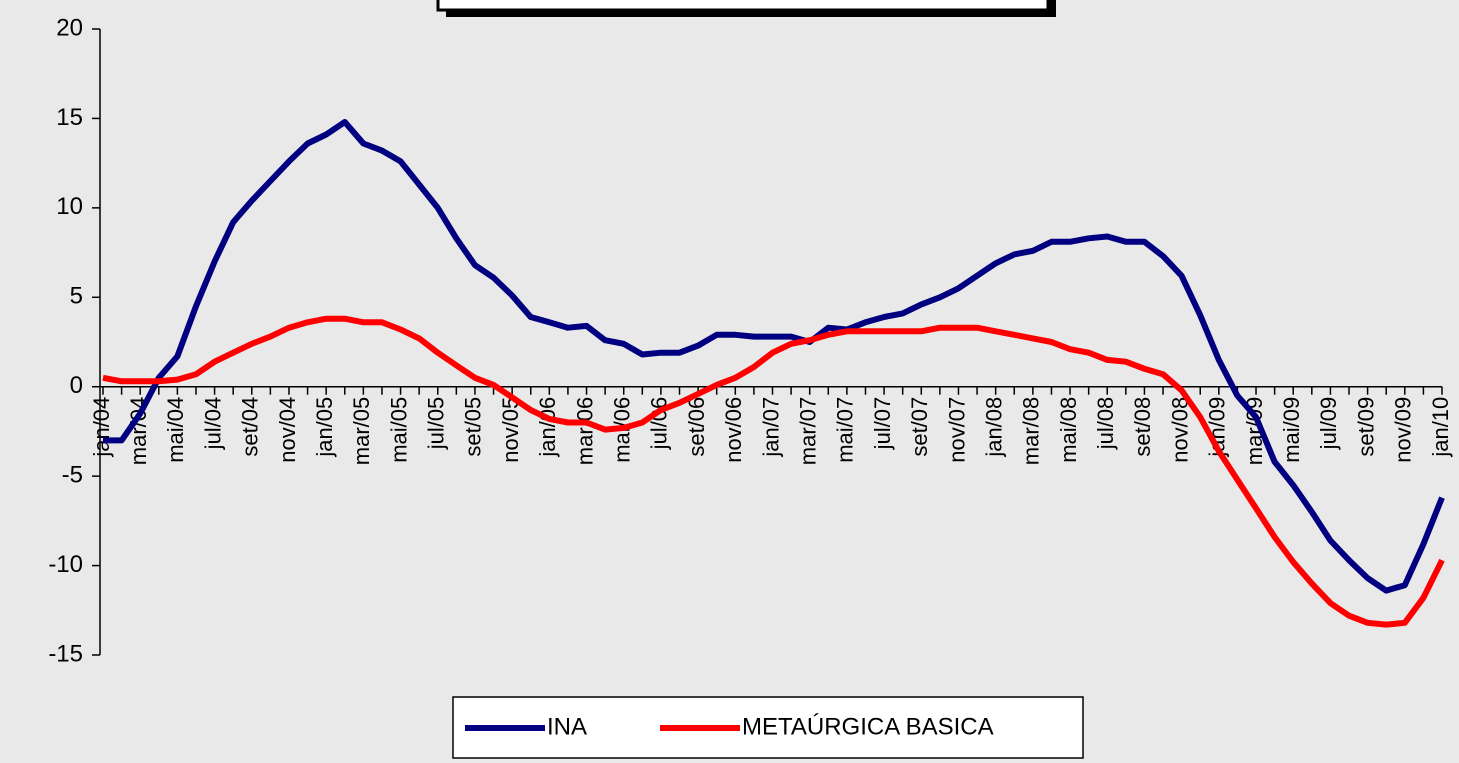  I want to click on x-tick-label: set/06, so click(696, 427).